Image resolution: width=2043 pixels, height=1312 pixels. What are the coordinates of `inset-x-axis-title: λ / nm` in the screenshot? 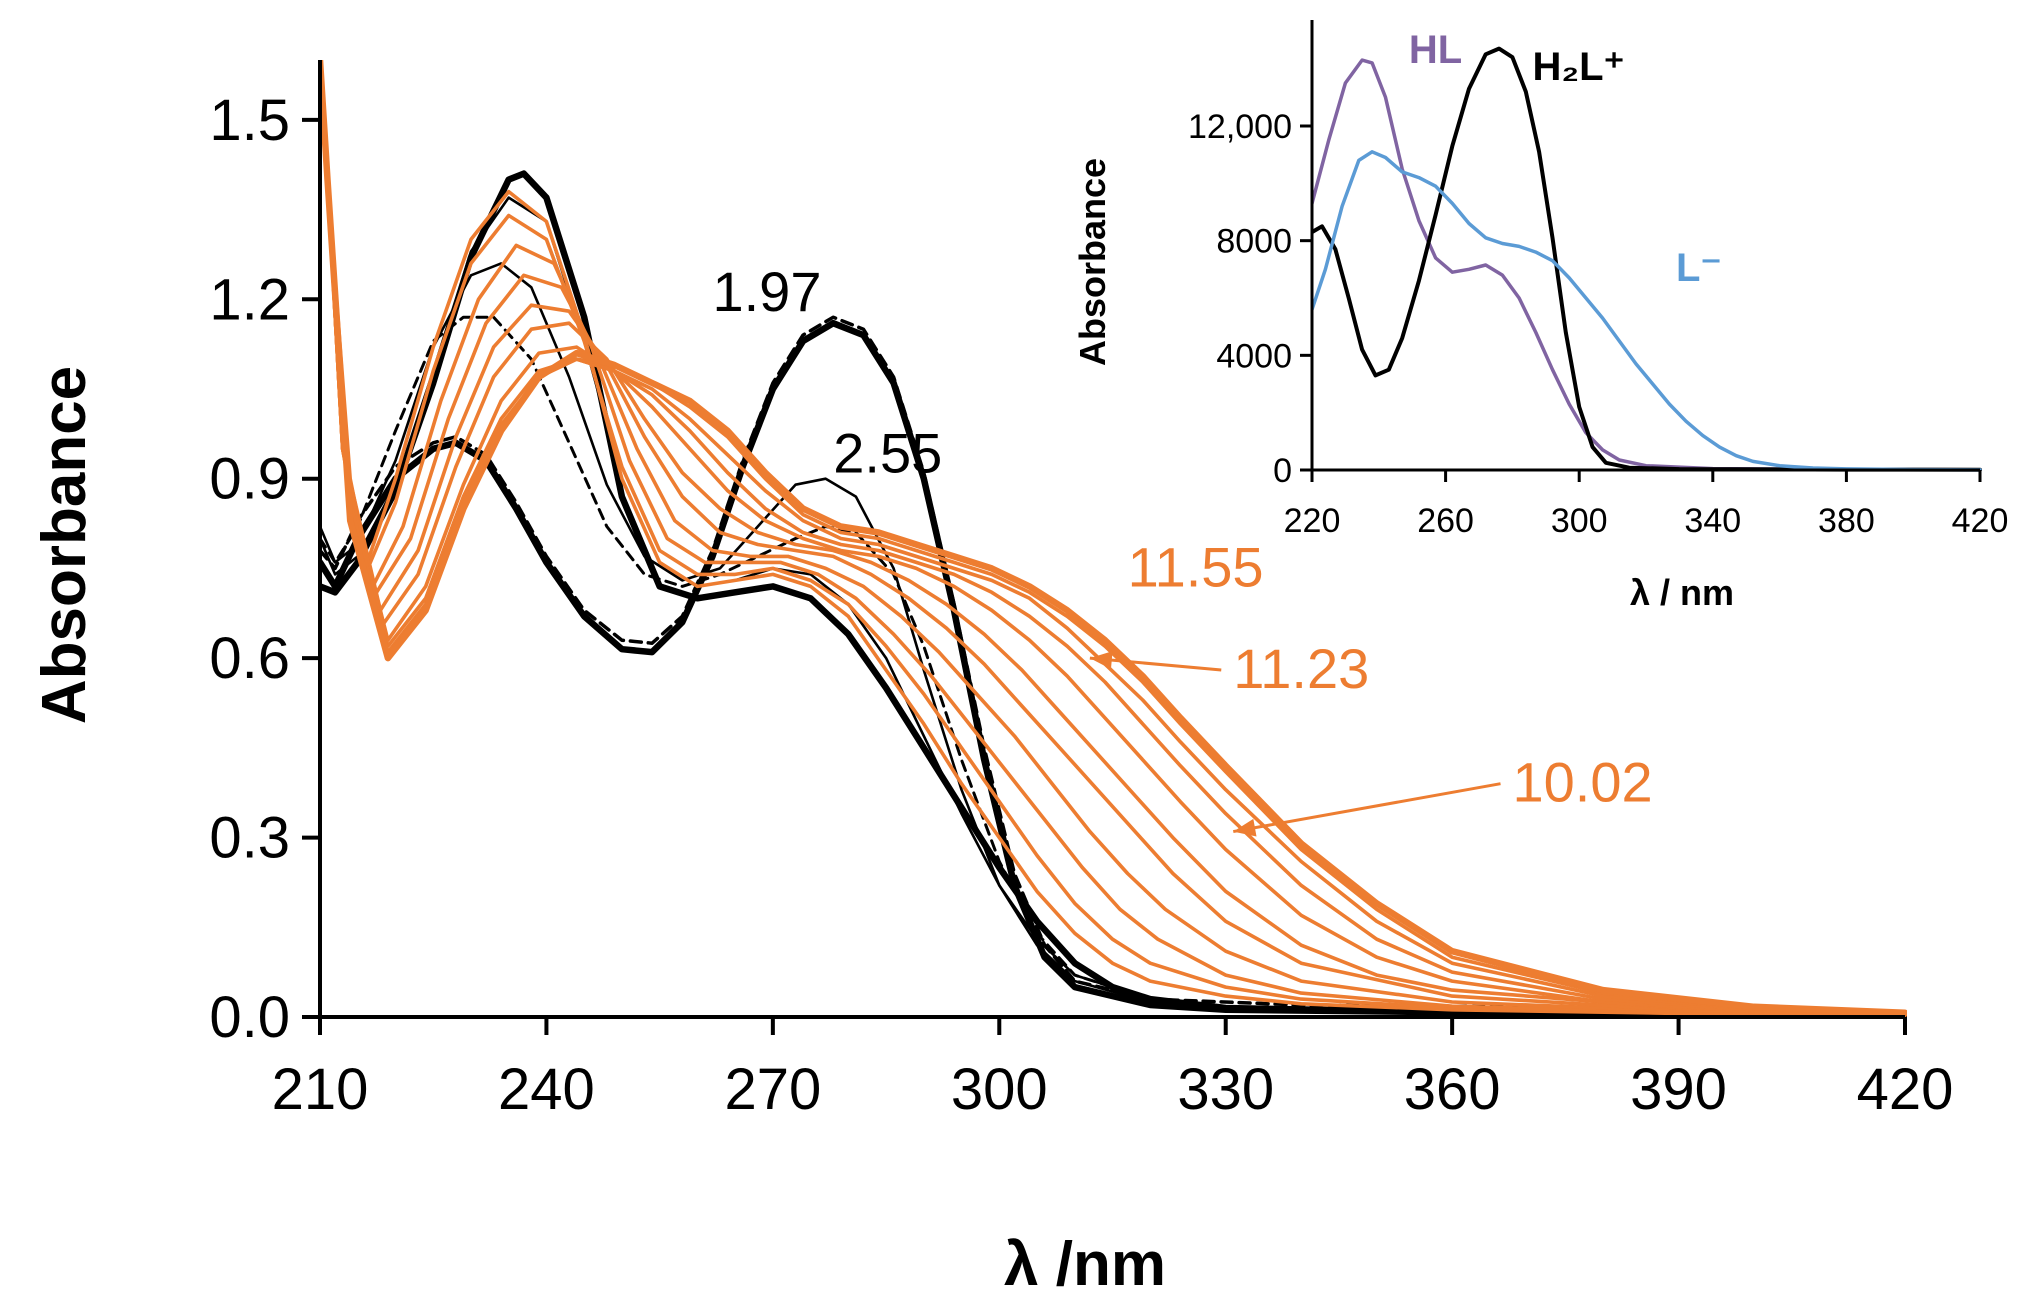 It's located at (1682, 592).